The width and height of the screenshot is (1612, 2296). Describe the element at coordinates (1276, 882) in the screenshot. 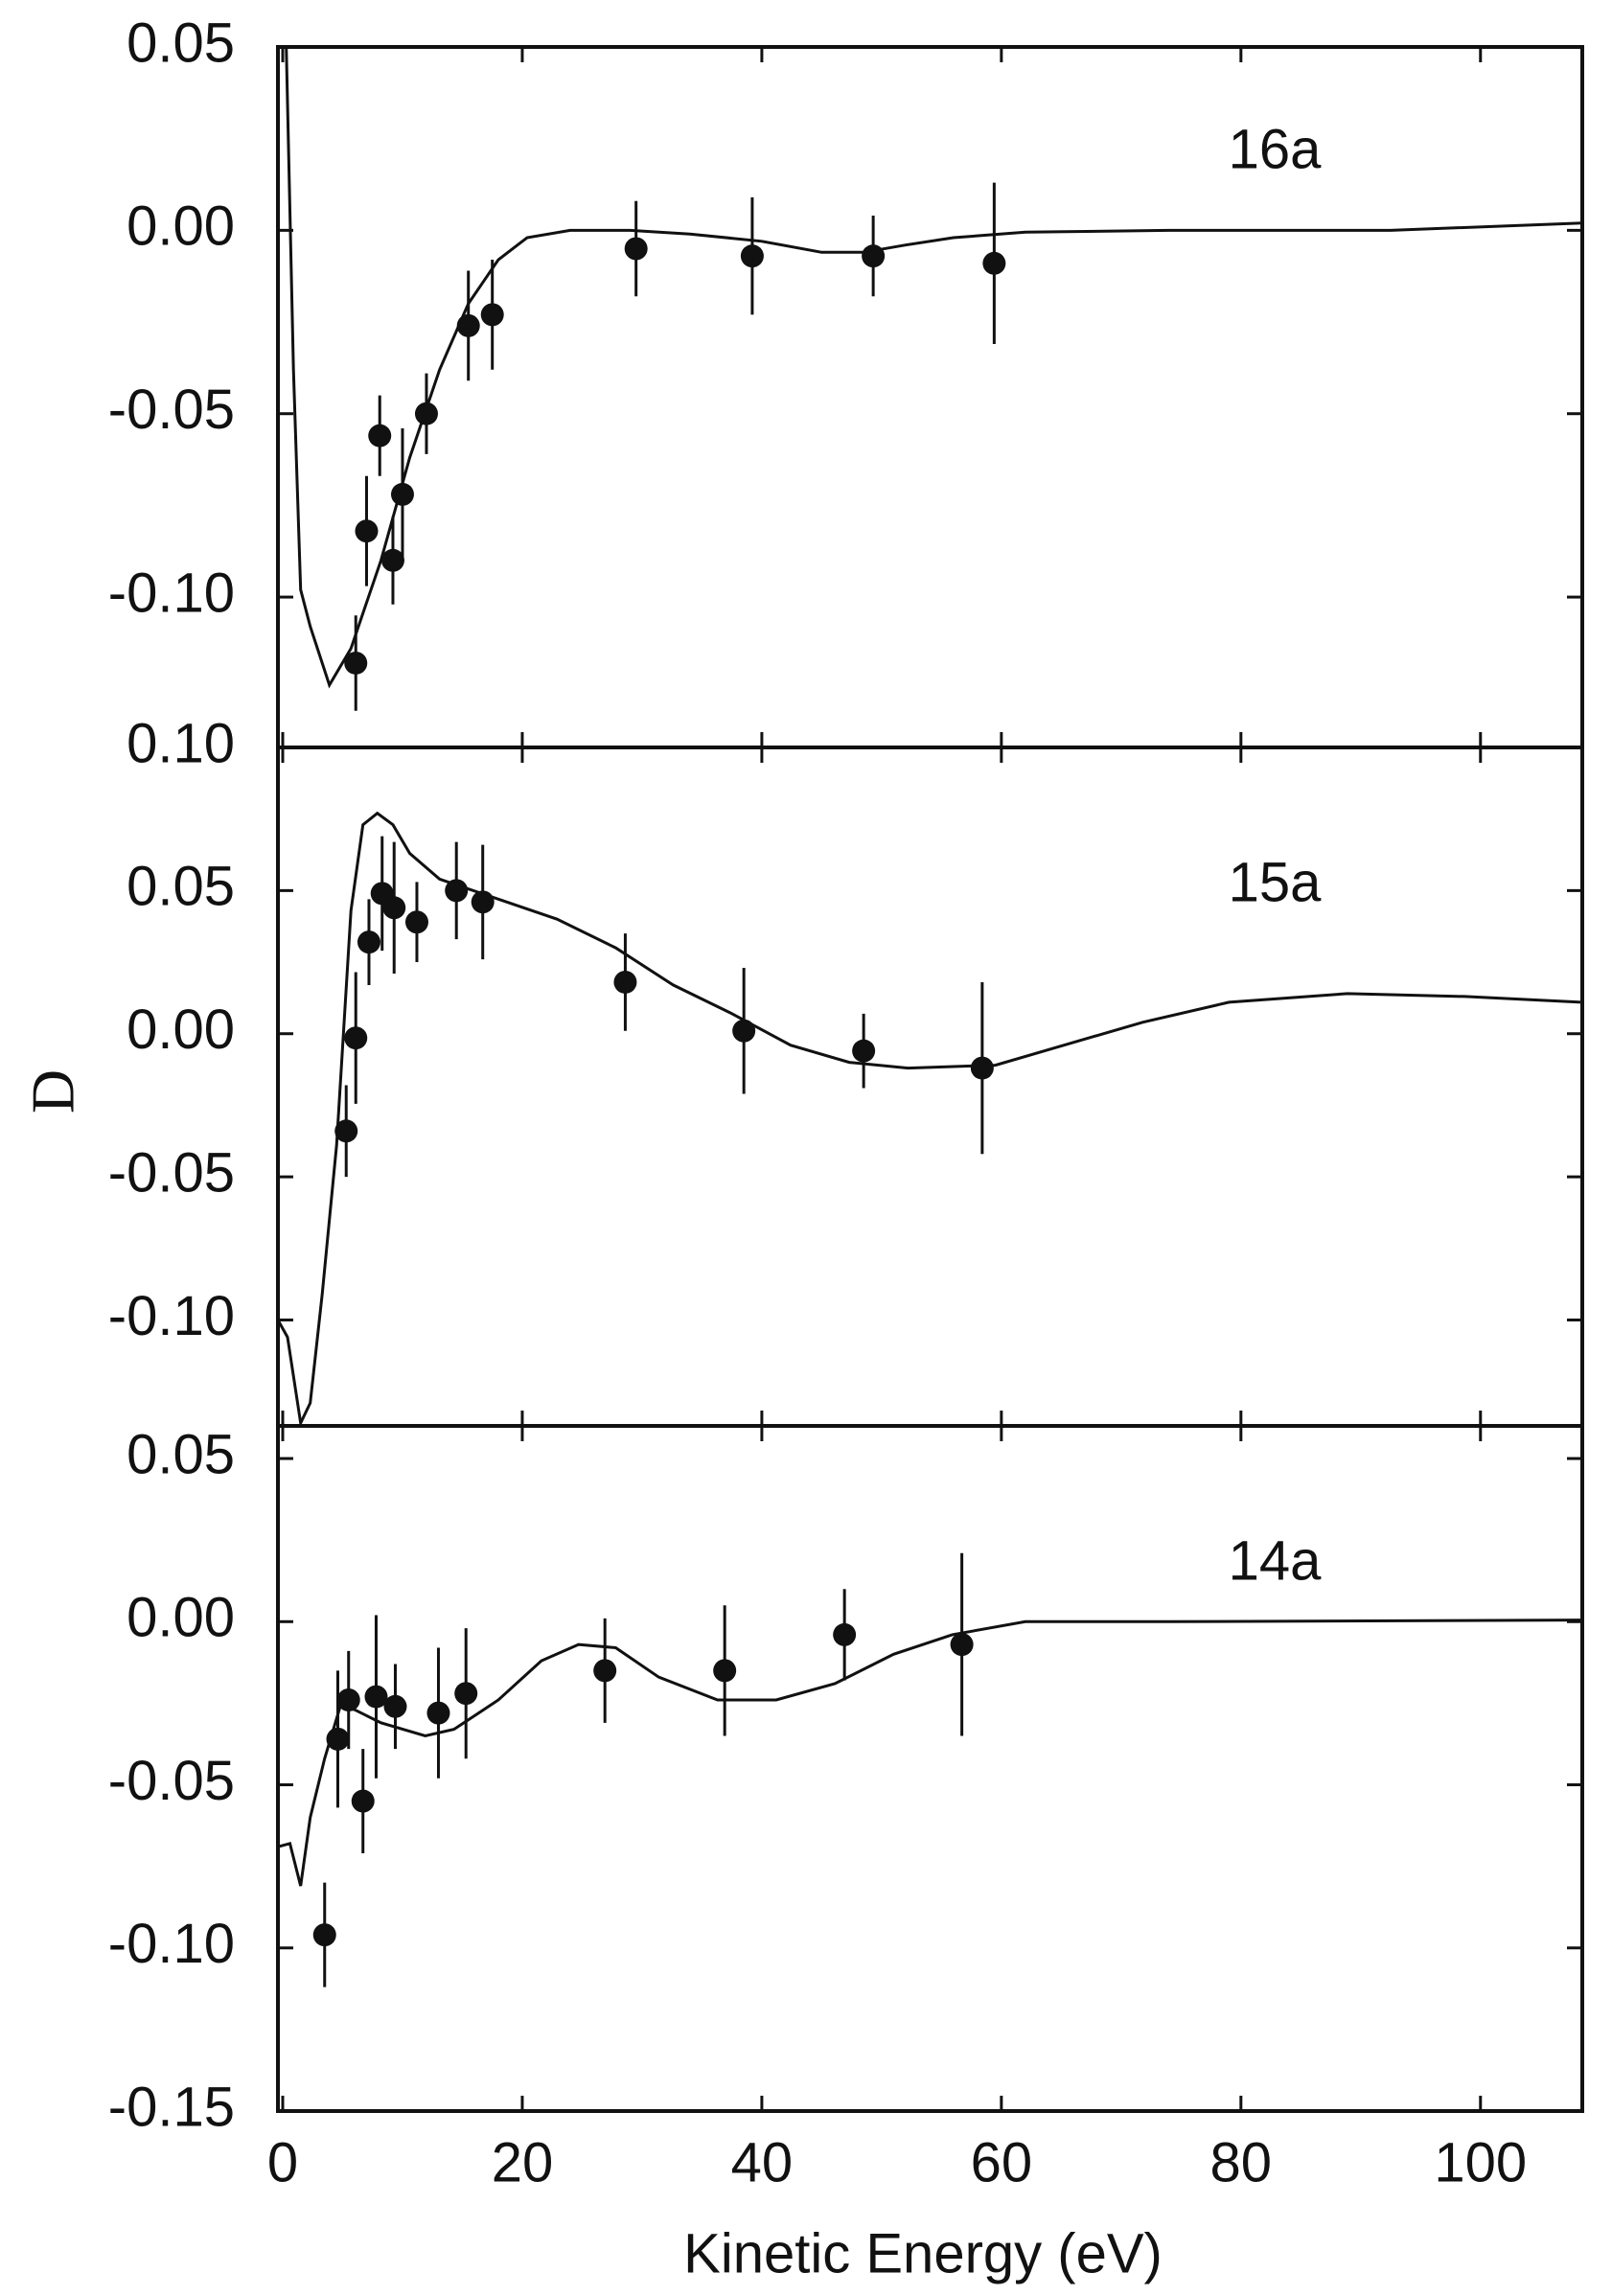

I see `panel-label: 15a` at that location.